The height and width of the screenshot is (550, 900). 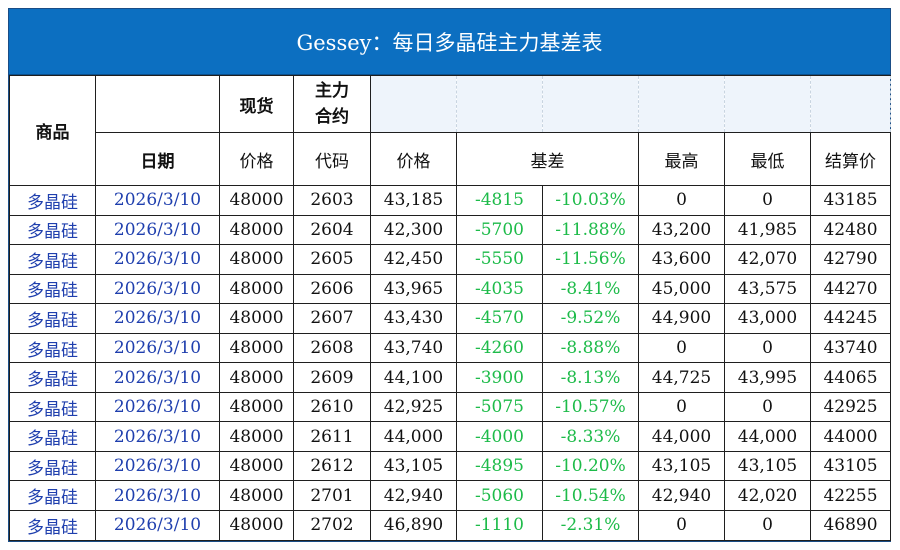 I want to click on basis-percent-cell: -8.88%, so click(x=590, y=348).